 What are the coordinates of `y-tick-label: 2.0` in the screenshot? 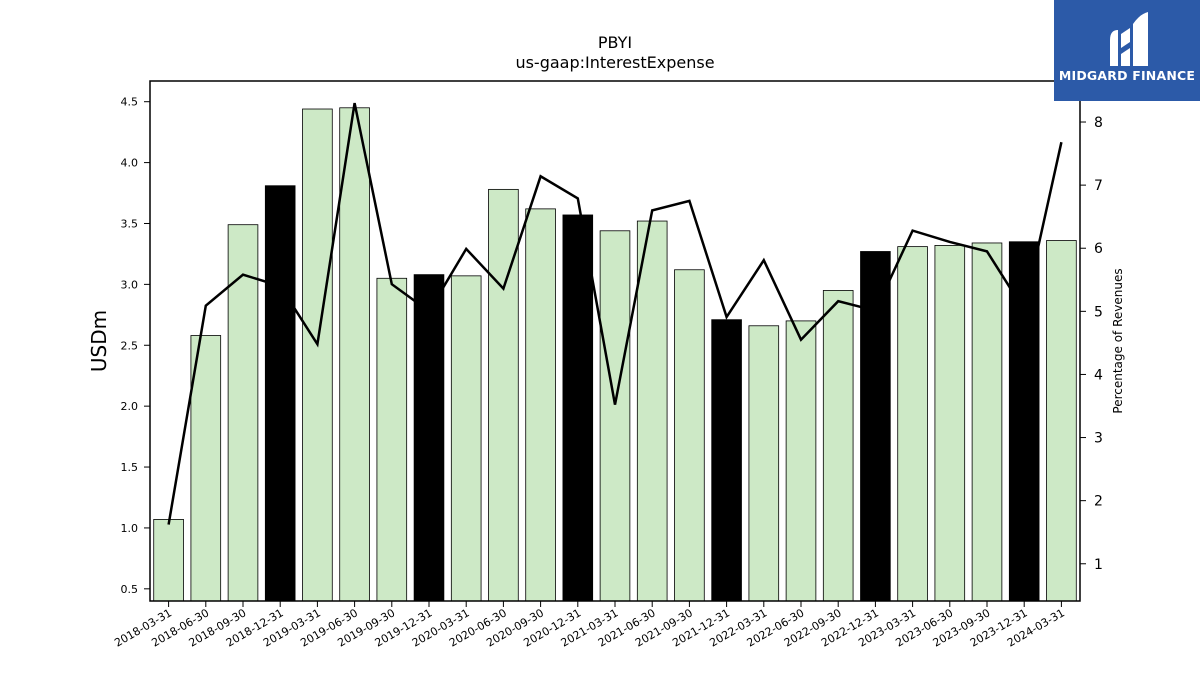 It's located at (130, 406).